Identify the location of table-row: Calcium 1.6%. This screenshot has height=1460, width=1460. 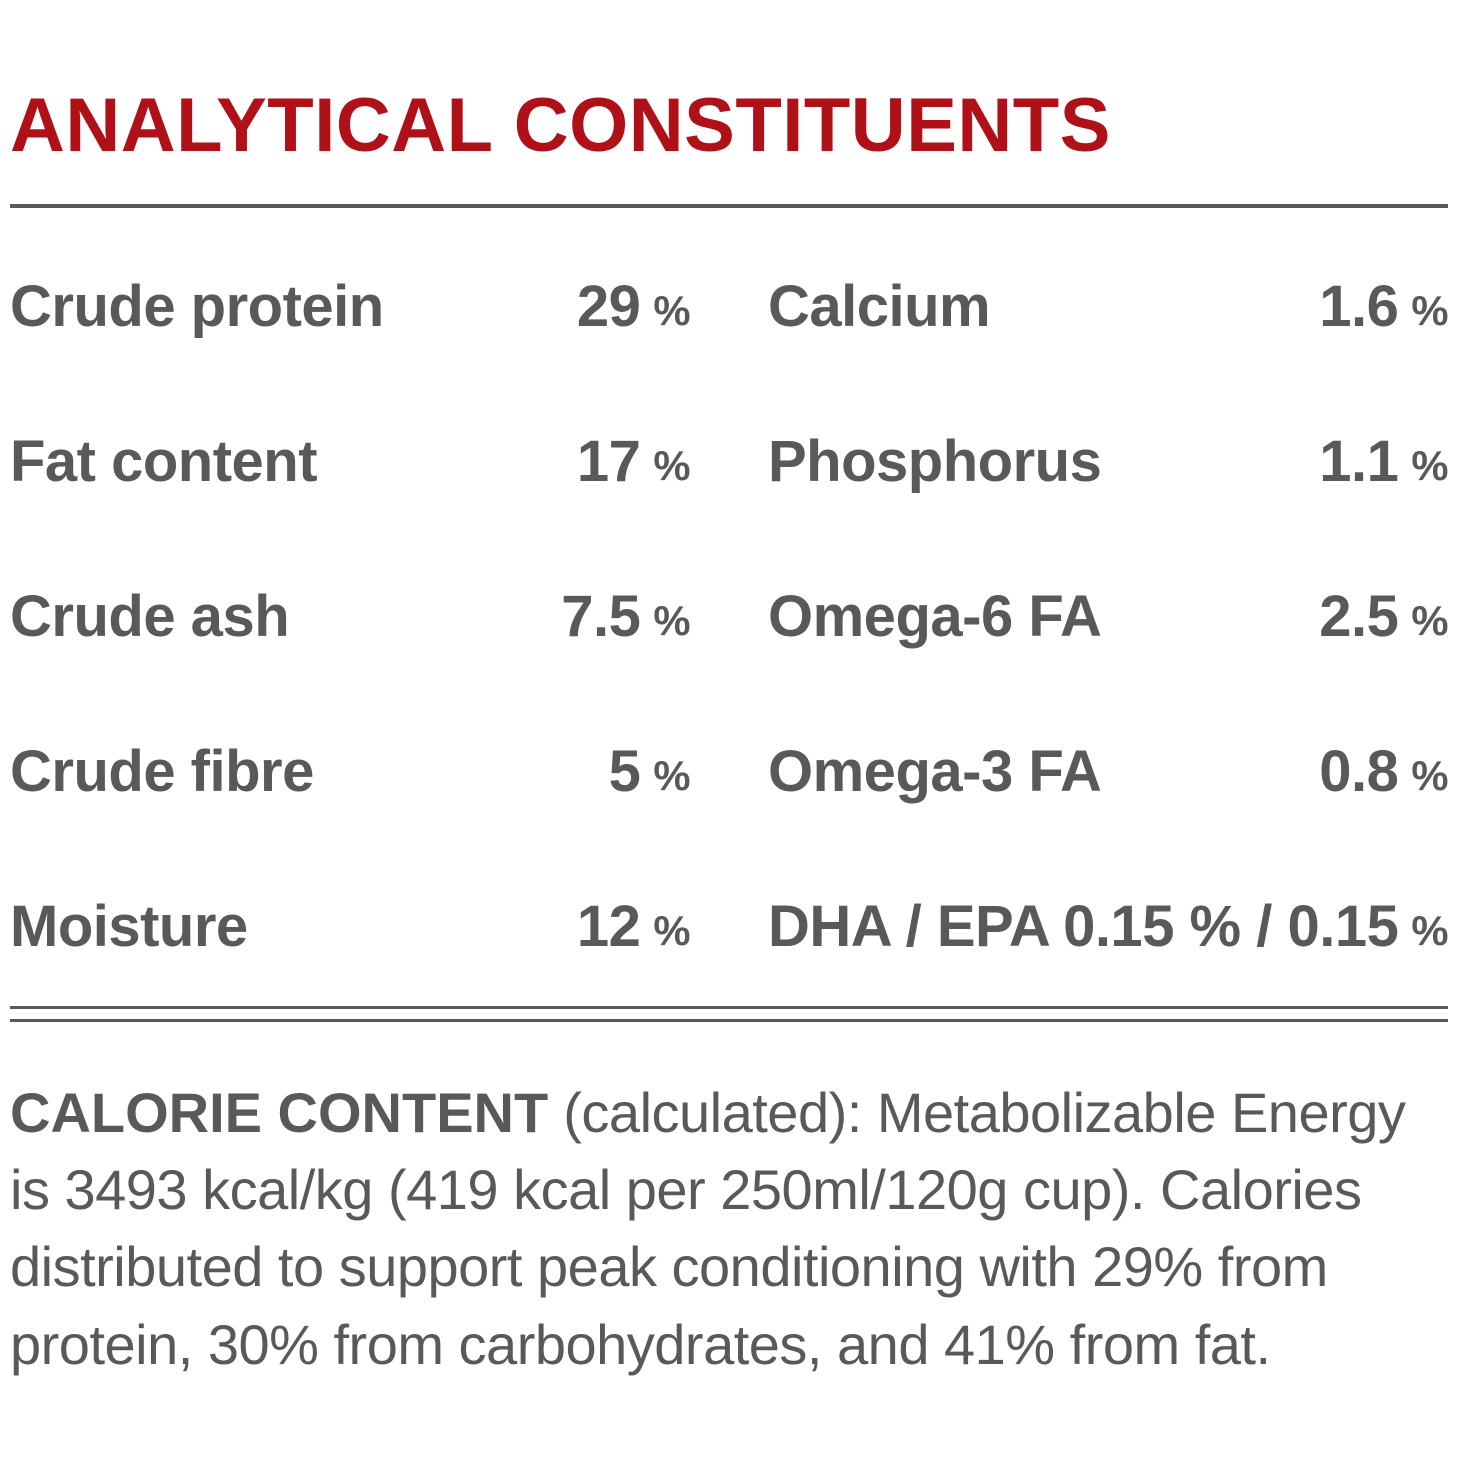
(1108, 306).